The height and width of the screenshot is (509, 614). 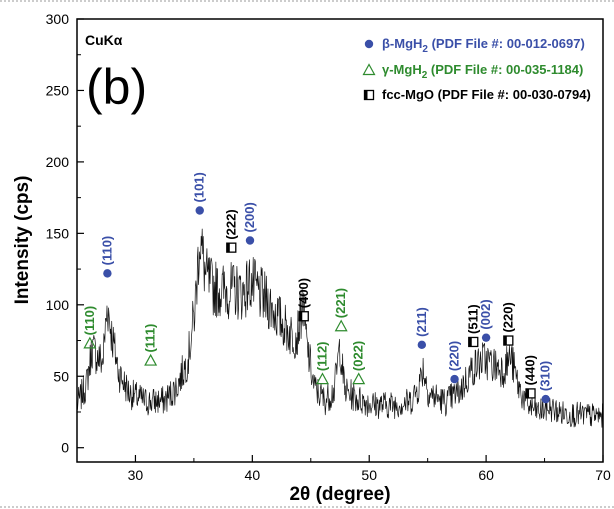 I want to click on peak-hkl-label: (111), so click(x=150, y=338).